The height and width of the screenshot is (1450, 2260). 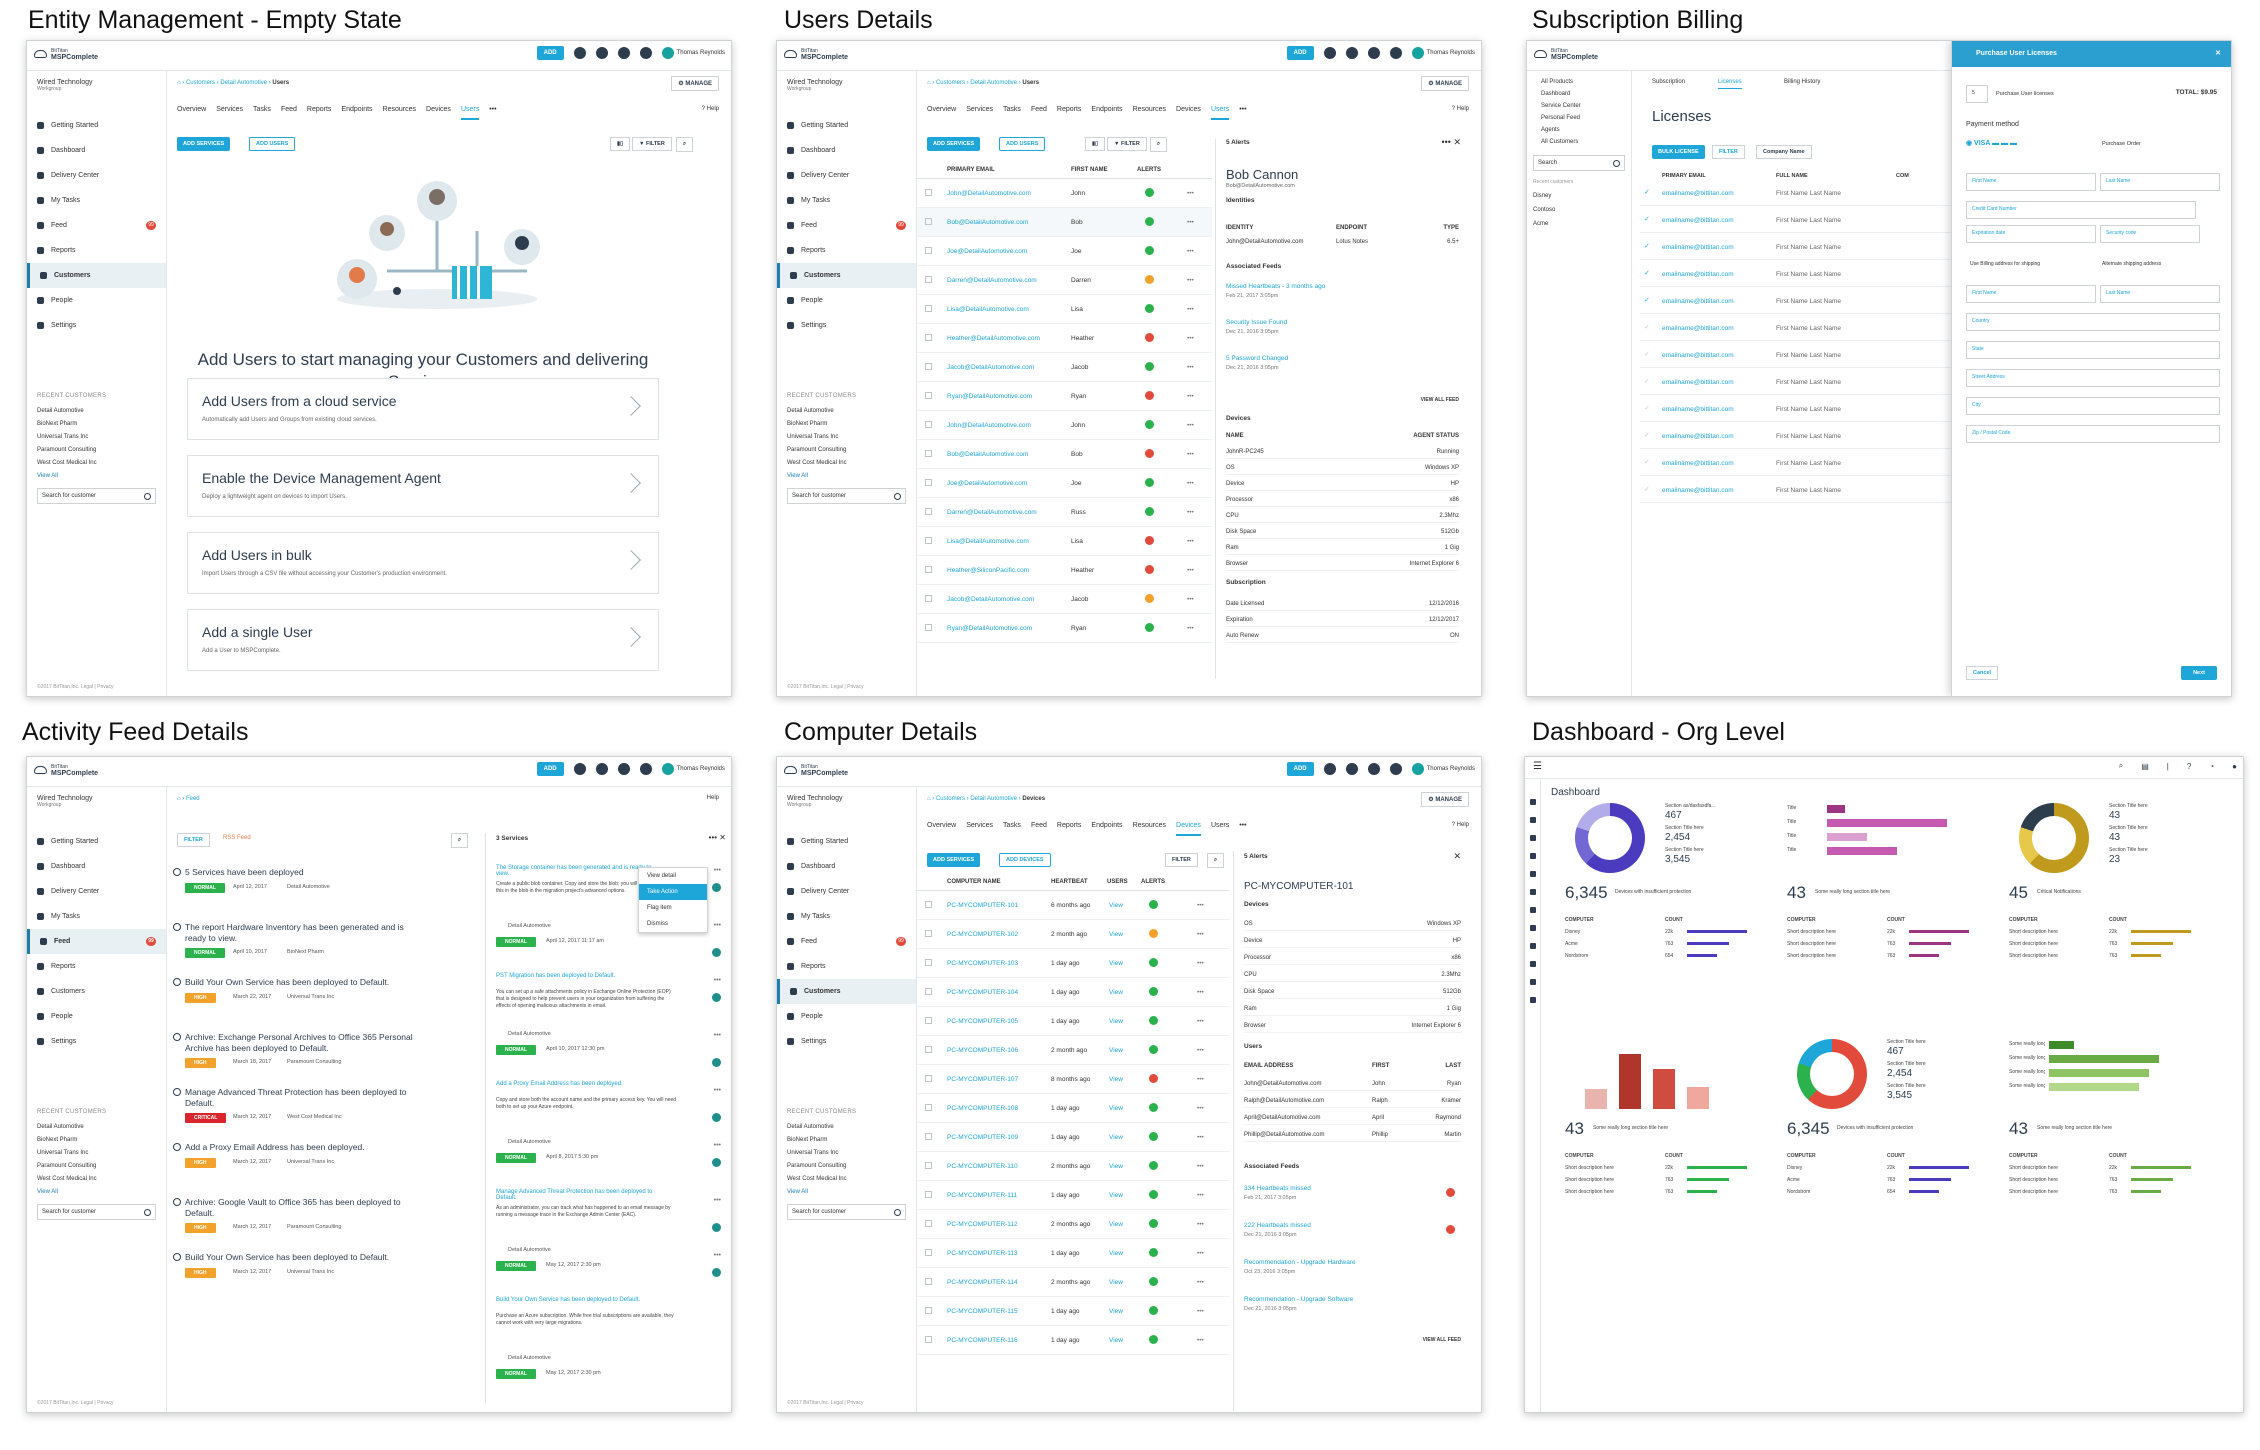 I want to click on user-row: Ralph@DetailAutomotive.com Ralph Kramer, so click(x=1352, y=1101).